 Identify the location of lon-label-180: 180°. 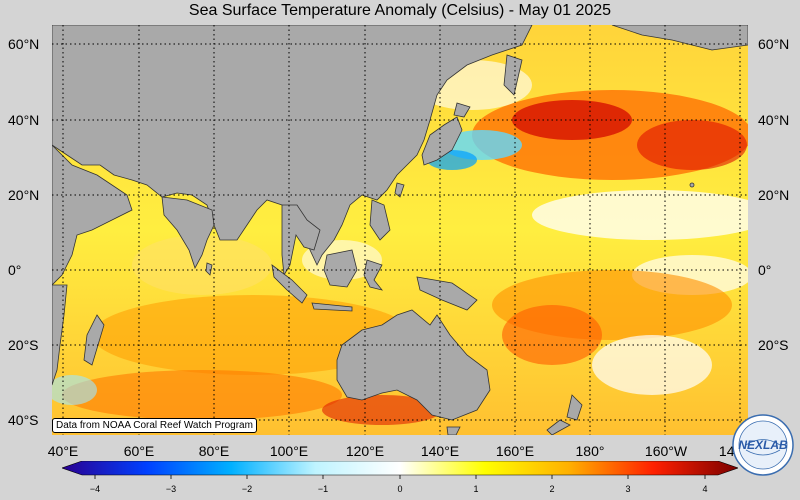
(590, 451).